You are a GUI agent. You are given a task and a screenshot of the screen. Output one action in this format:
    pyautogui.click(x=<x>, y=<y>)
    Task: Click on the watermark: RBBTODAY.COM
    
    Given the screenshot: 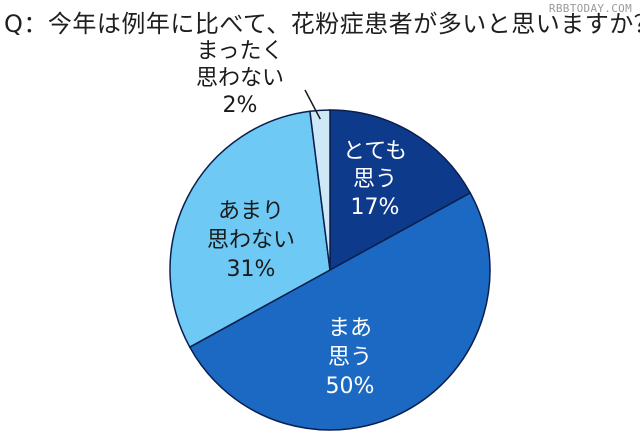 What is the action you would take?
    pyautogui.click(x=590, y=8)
    